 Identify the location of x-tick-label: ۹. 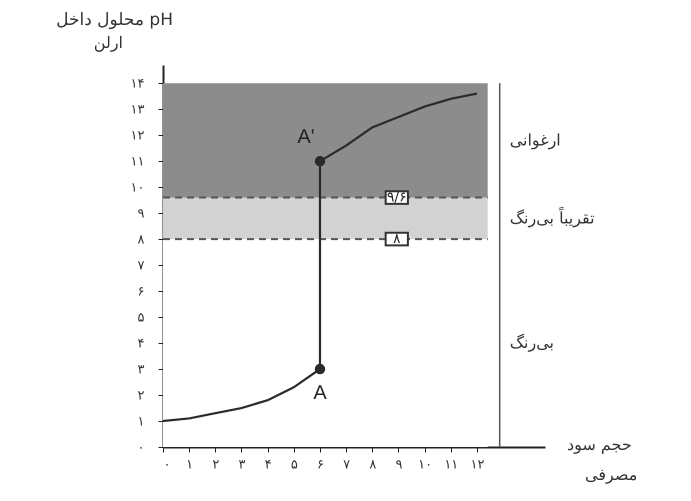
(398, 465).